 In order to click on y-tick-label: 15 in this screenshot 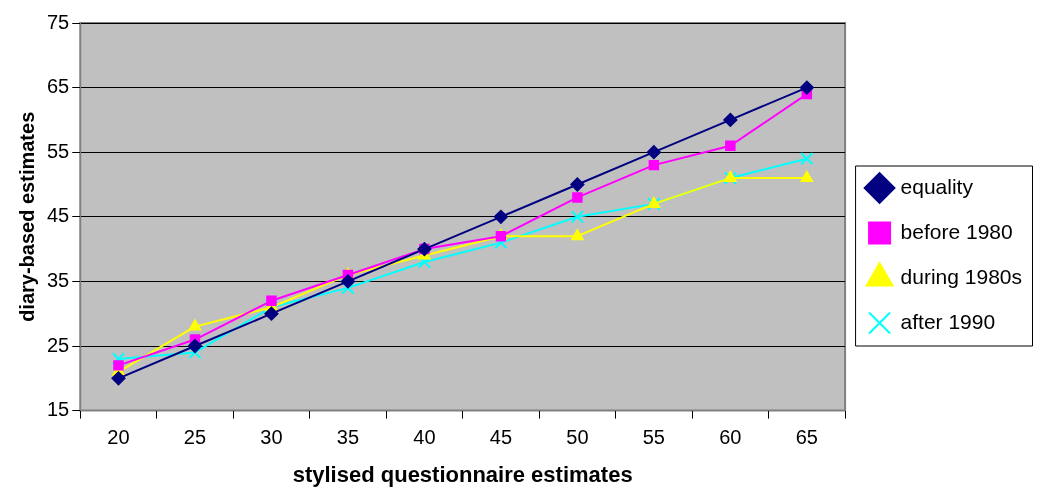, I will do `click(58, 409)`.